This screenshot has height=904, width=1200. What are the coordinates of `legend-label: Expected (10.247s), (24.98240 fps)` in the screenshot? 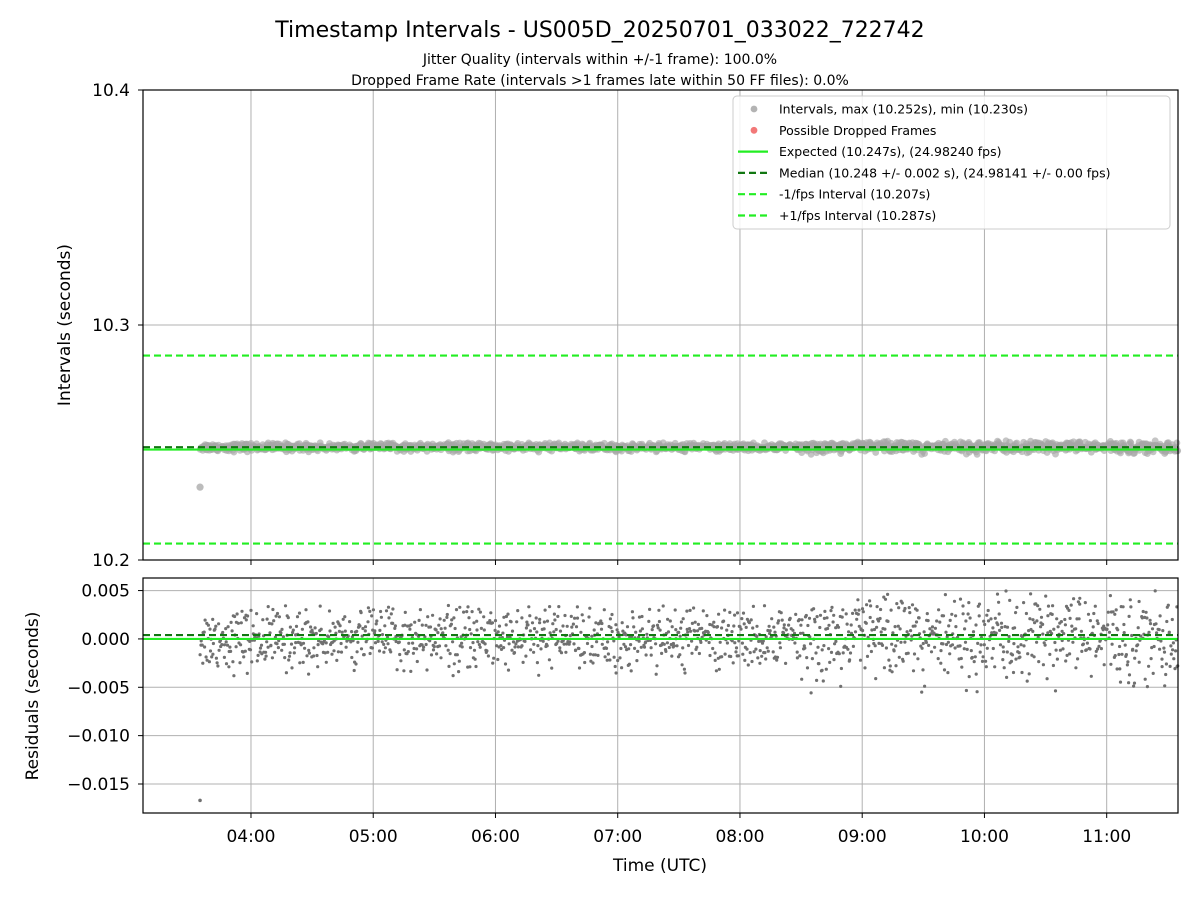 It's located at (890, 151).